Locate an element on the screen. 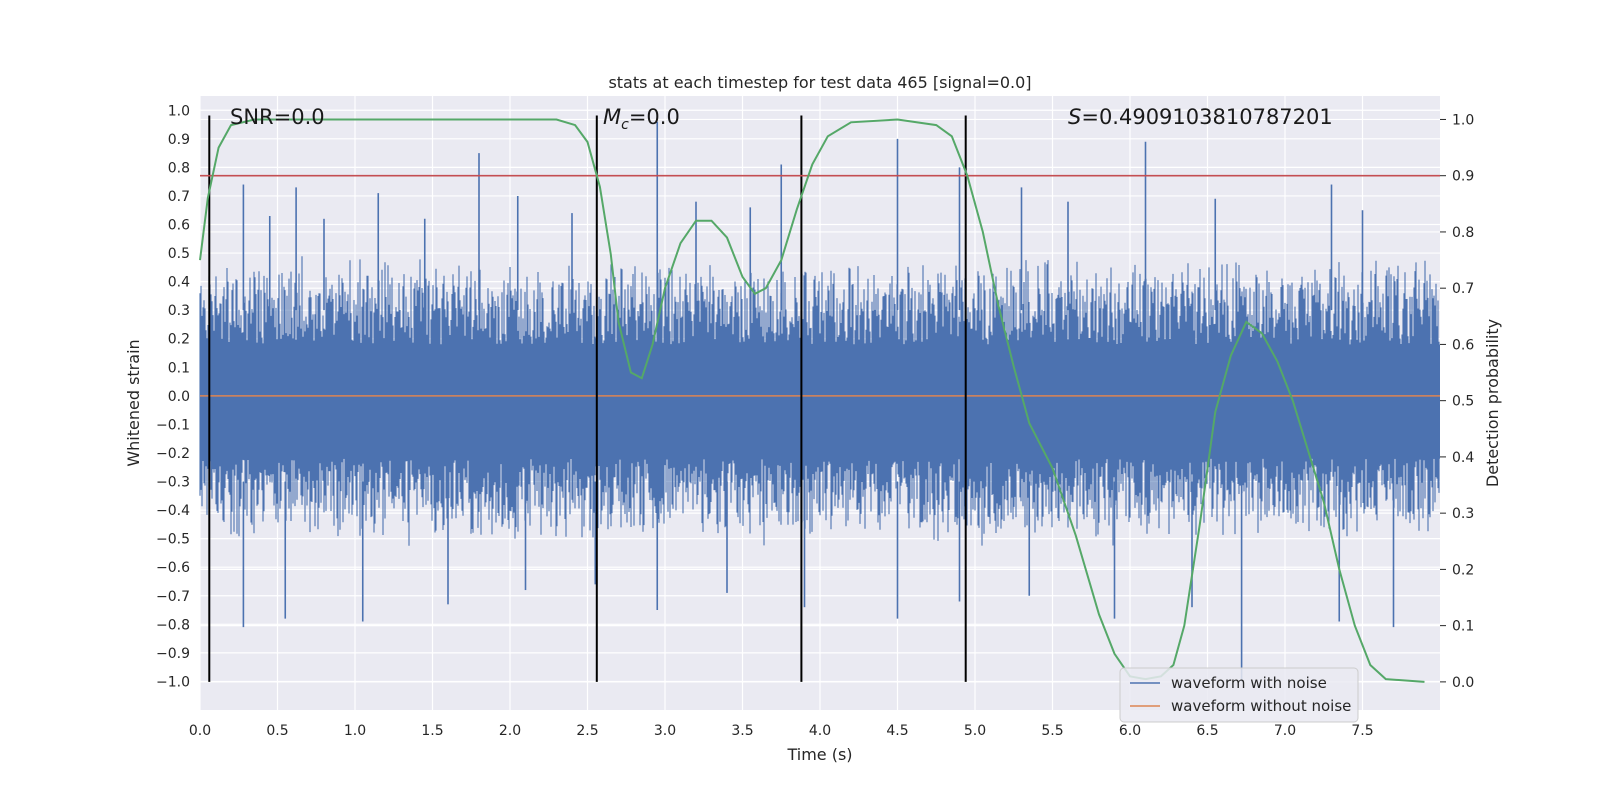 This screenshot has height=800, width=1600. y-tick-label: 0.4 is located at coordinates (179, 283).